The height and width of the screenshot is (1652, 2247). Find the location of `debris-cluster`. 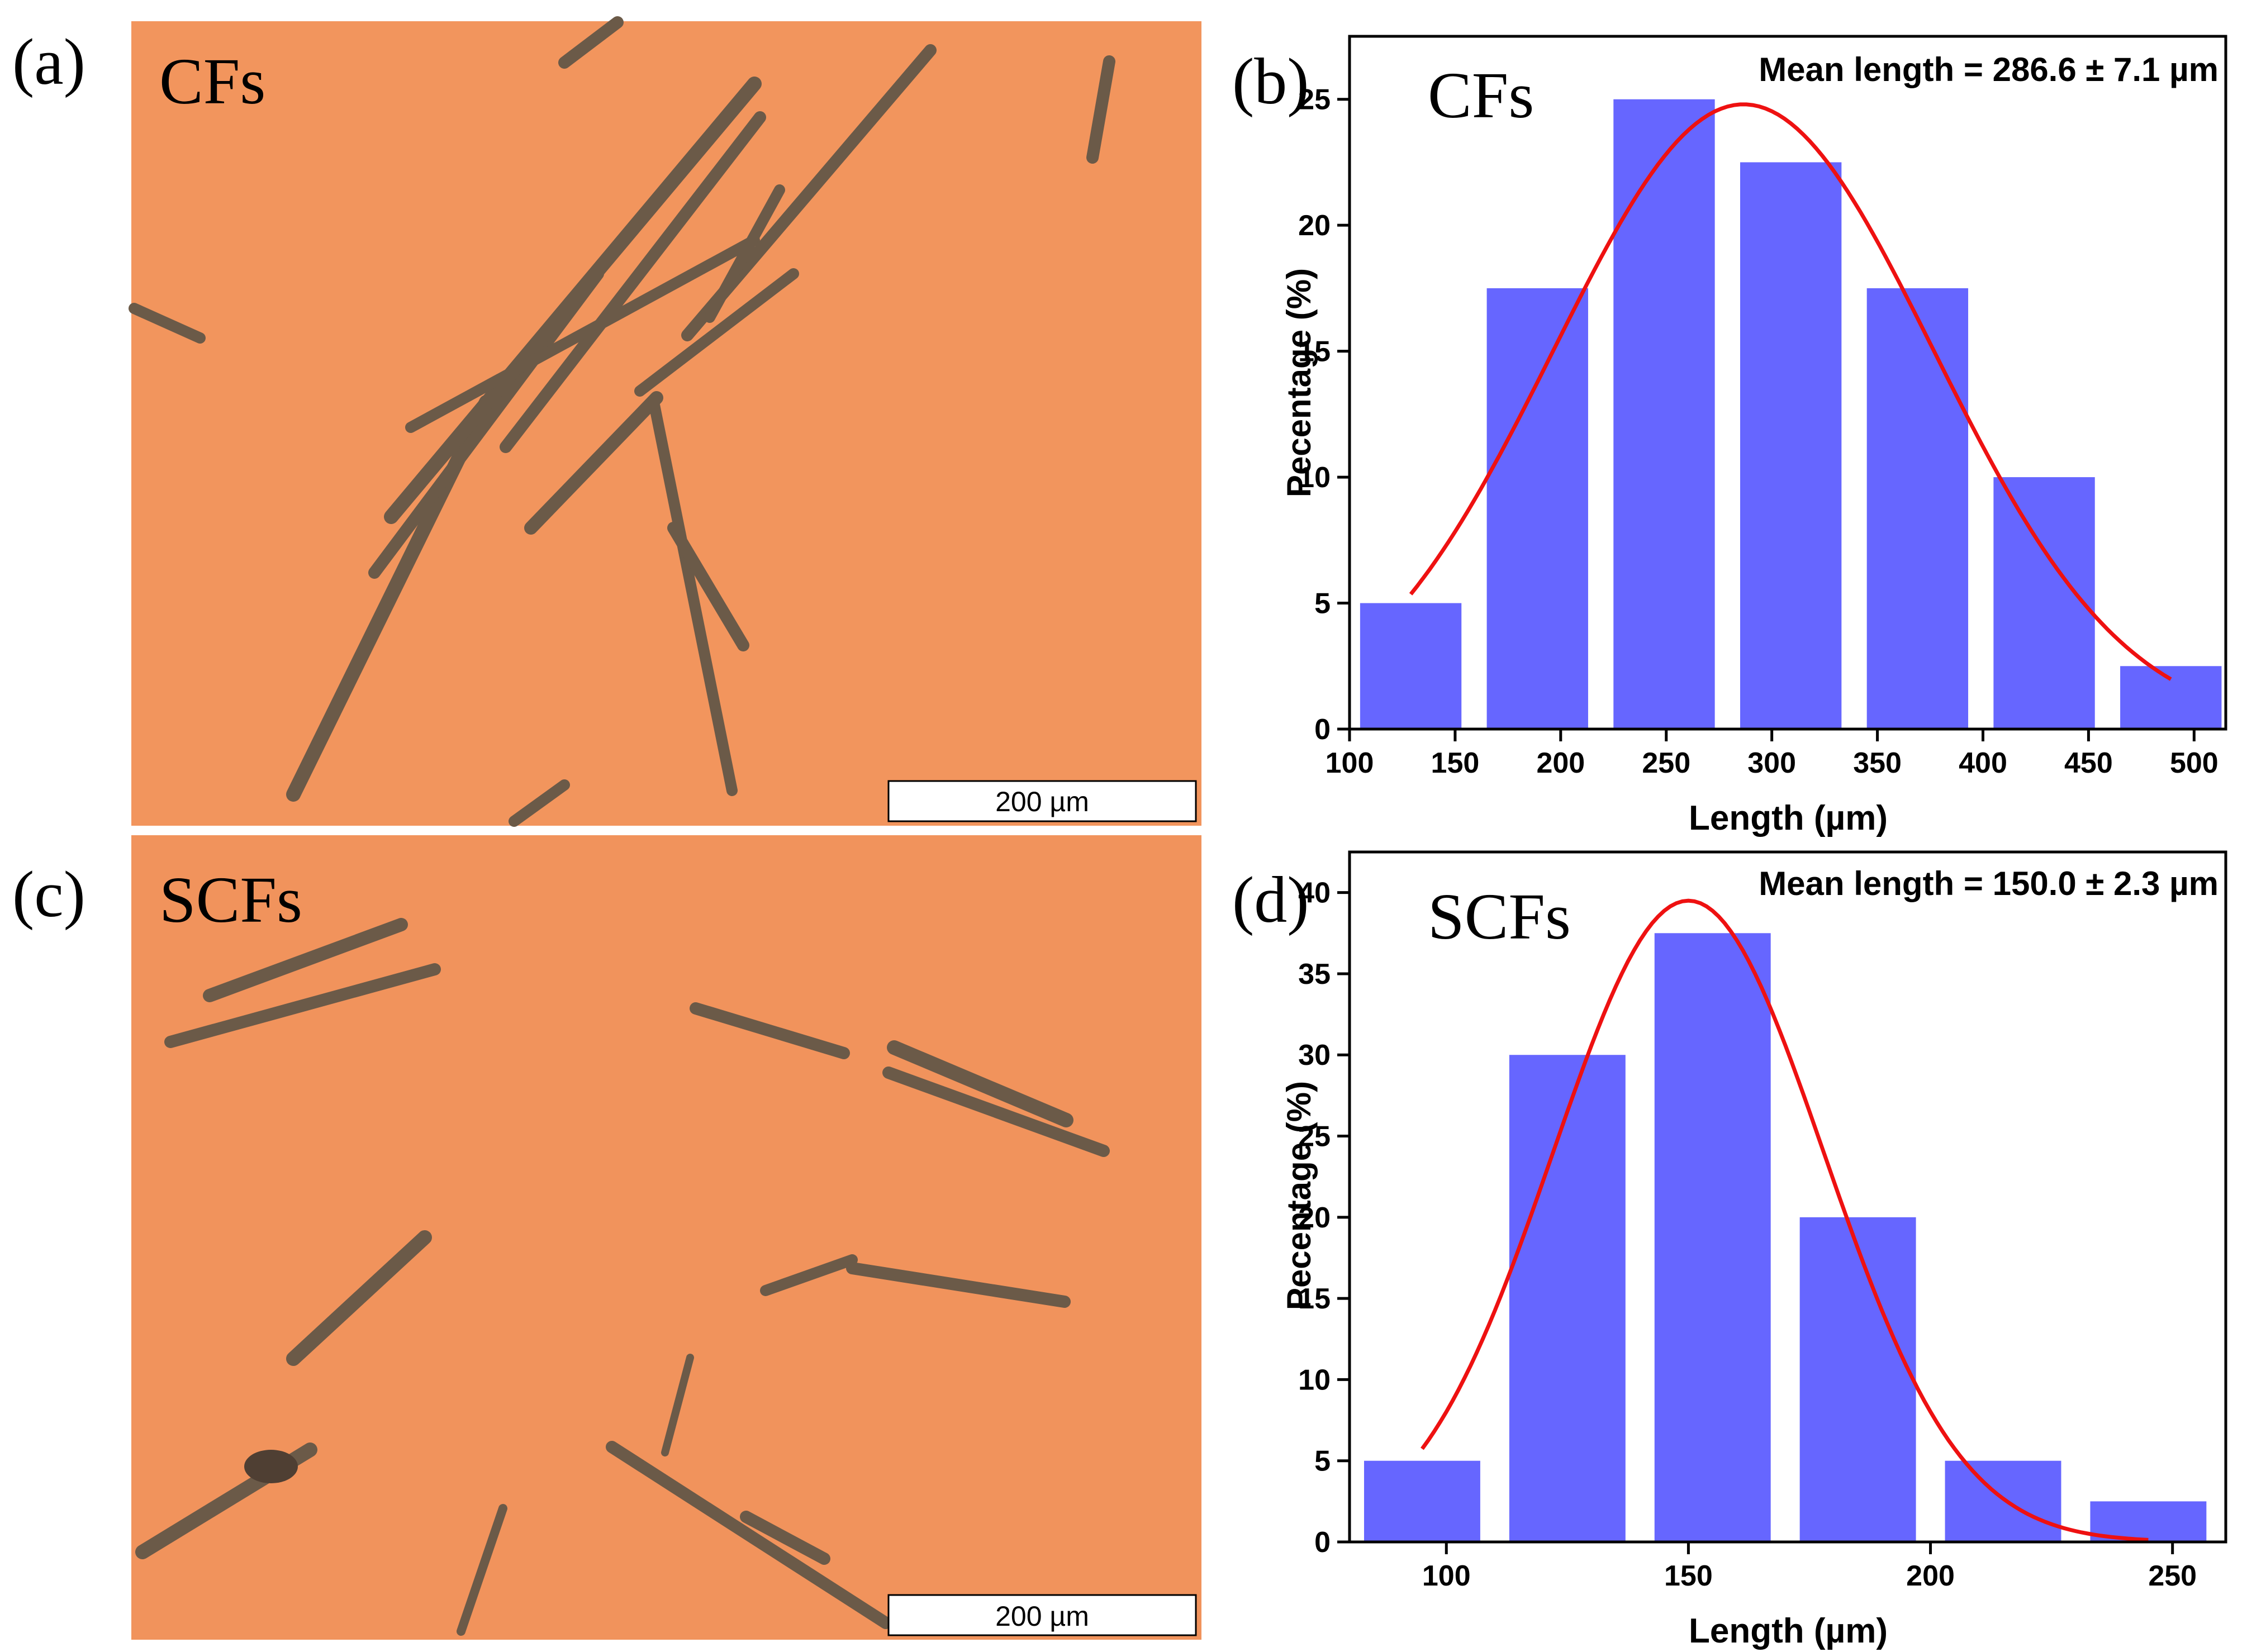

debris-cluster is located at coordinates (271, 1466).